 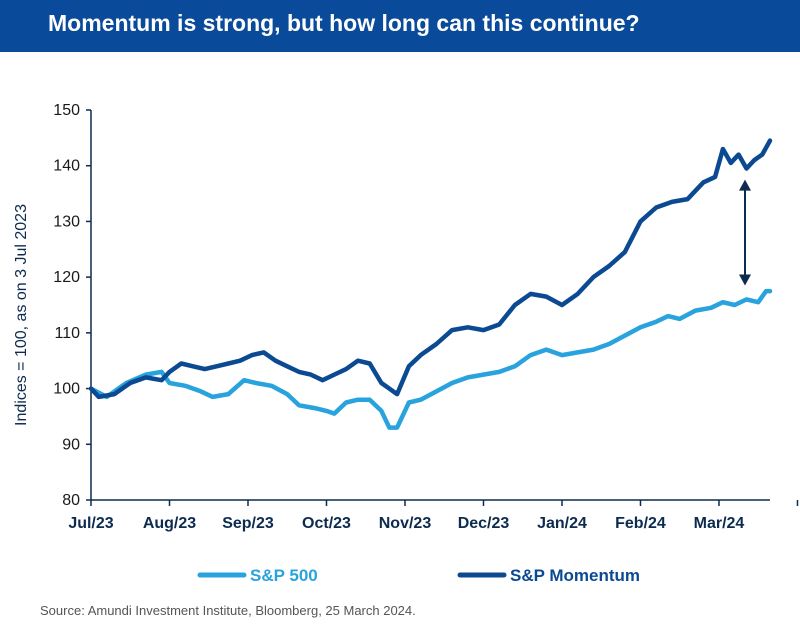 I want to click on y-axis-title: Indices = 100, as on 3 Jul 2023, so click(x=21, y=315).